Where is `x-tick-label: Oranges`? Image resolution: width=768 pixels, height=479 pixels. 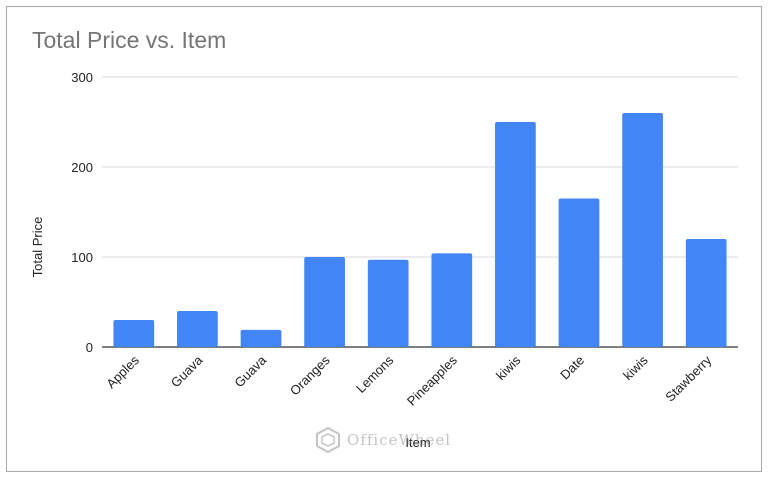 x-tick-label: Oranges is located at coordinates (310, 375).